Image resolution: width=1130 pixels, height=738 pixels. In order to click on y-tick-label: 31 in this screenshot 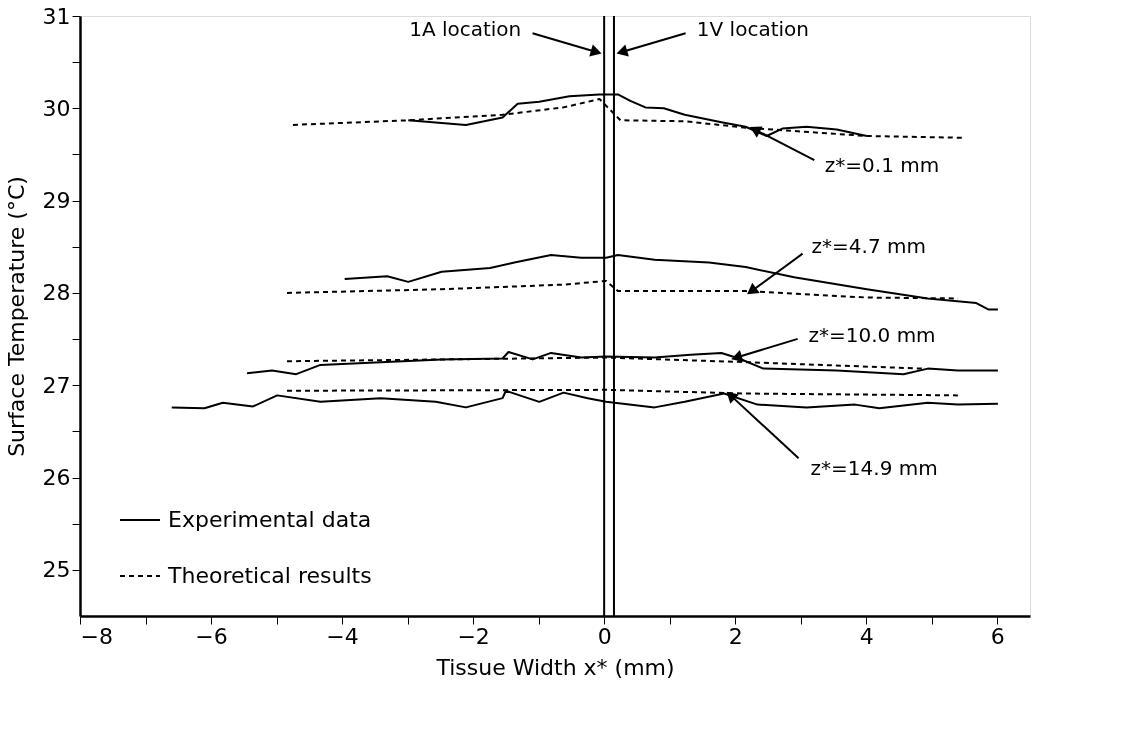, I will do `click(56, 16)`.